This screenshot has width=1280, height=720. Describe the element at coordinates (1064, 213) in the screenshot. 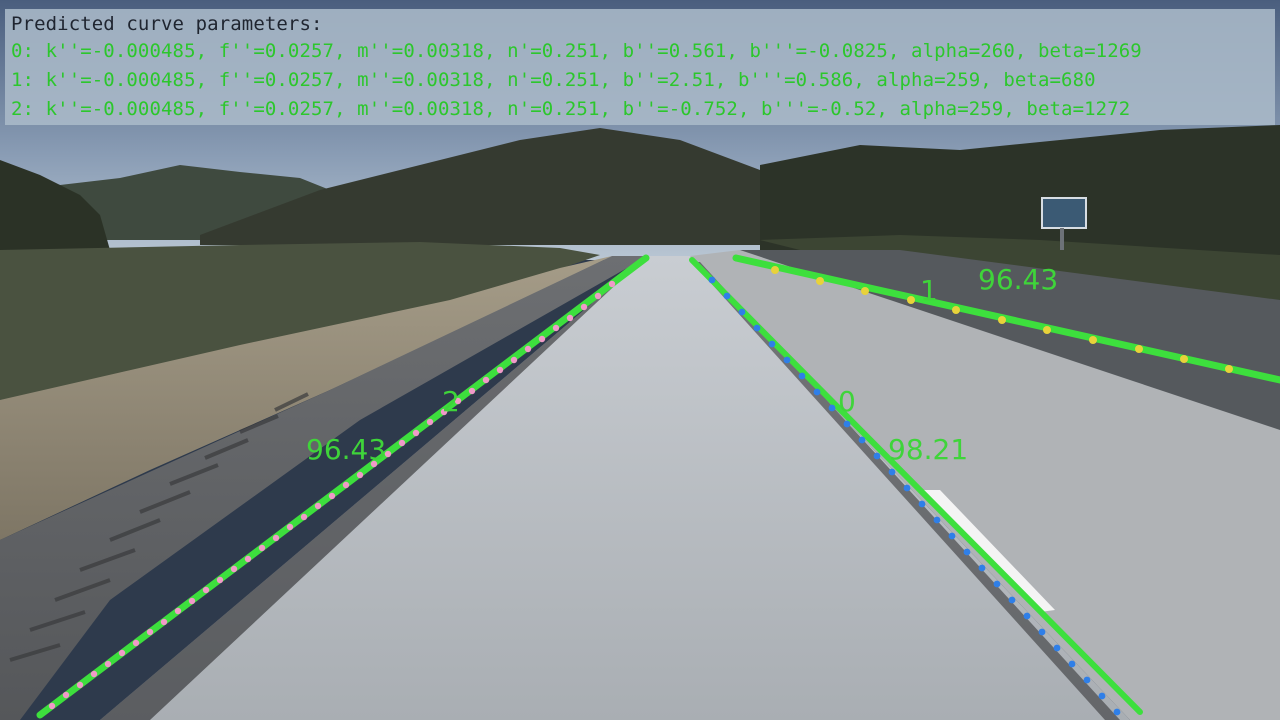

I see `road-sign` at that location.